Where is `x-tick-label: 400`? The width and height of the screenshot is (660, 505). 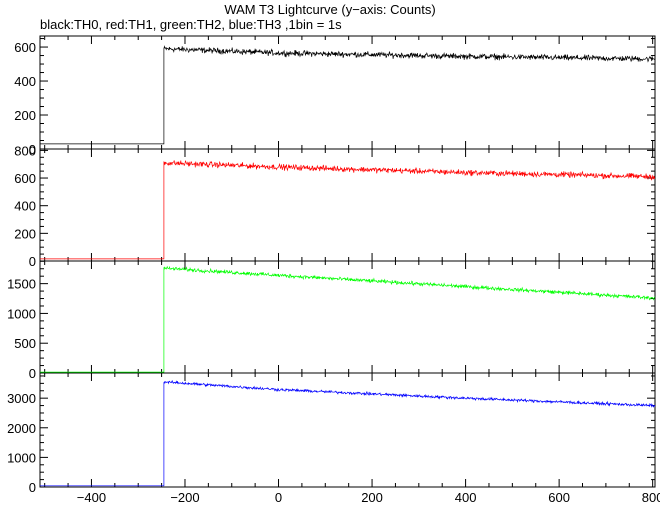 x-tick-label: 400 is located at coordinates (466, 497).